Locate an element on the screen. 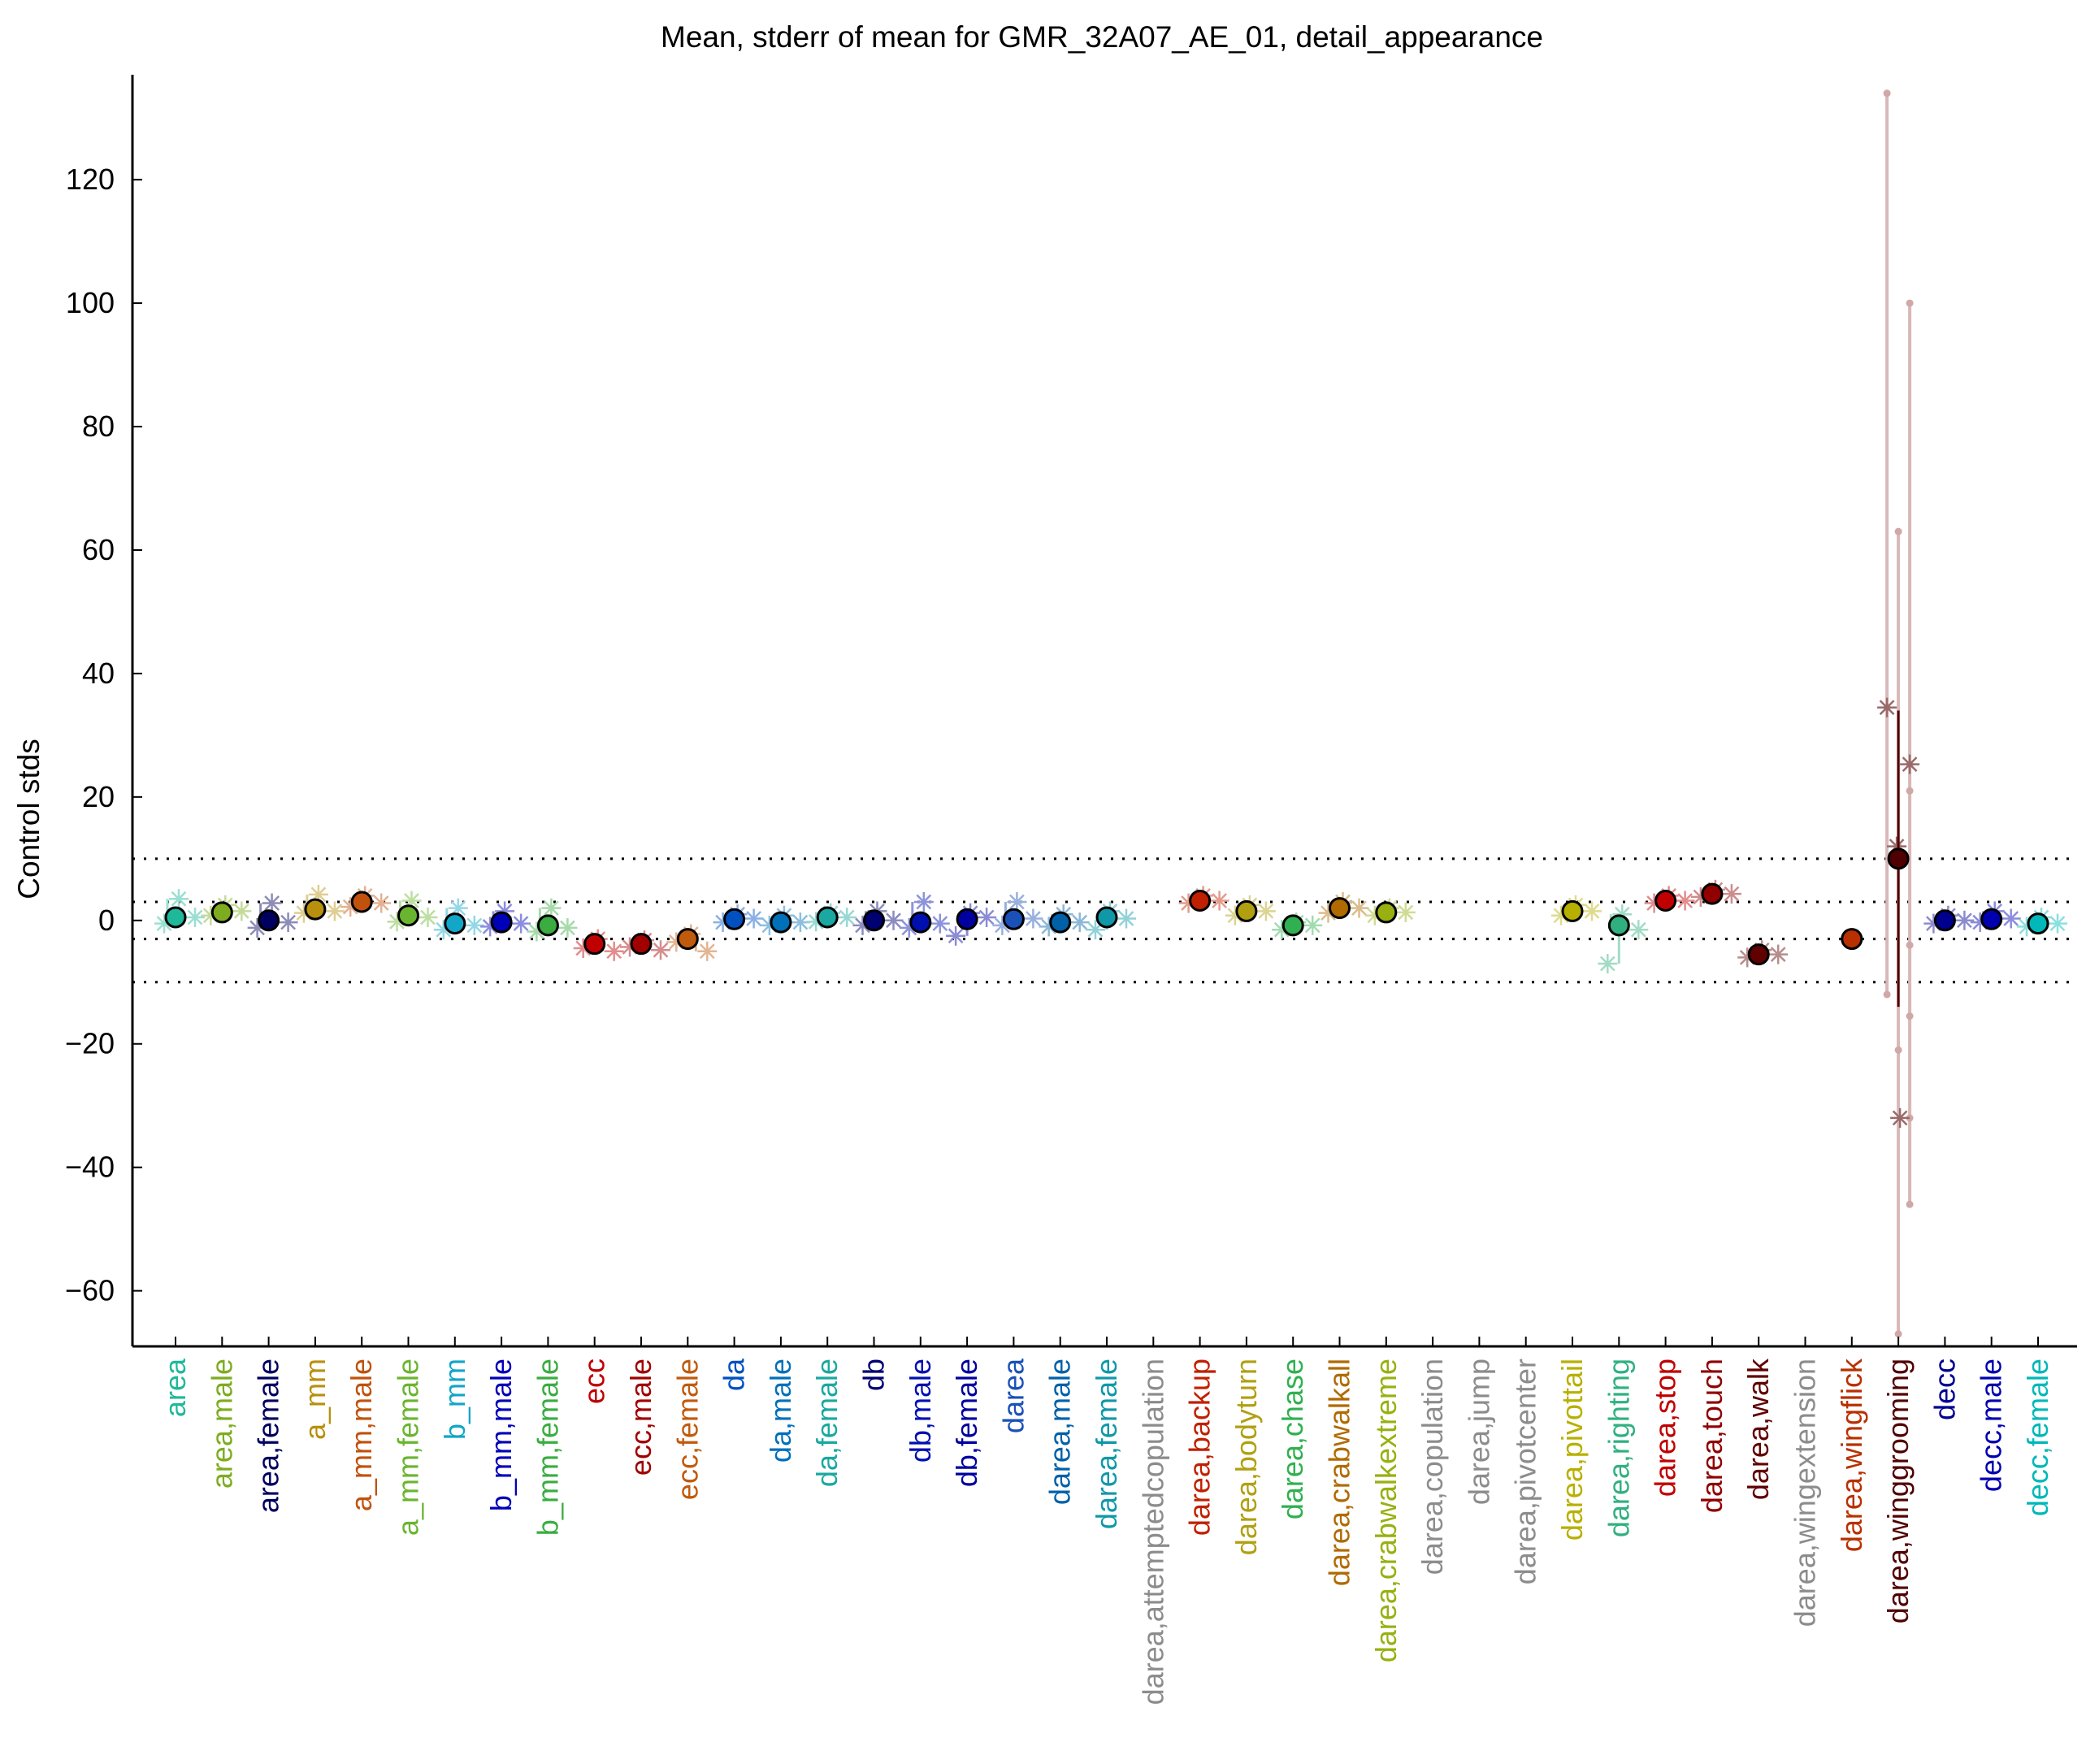 This screenshot has width=2086, height=1764. x-category-label: darea,bodyturn is located at coordinates (1246, 1457).